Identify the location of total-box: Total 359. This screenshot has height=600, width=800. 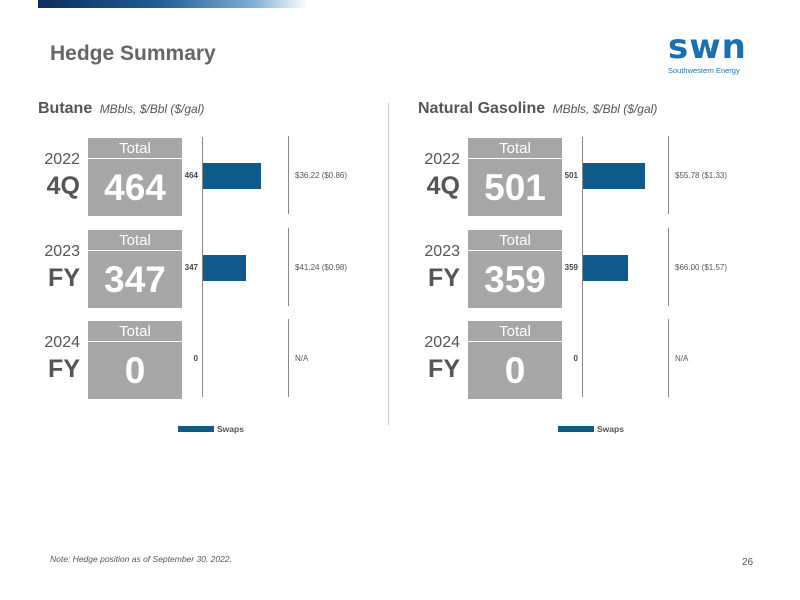
(515, 269).